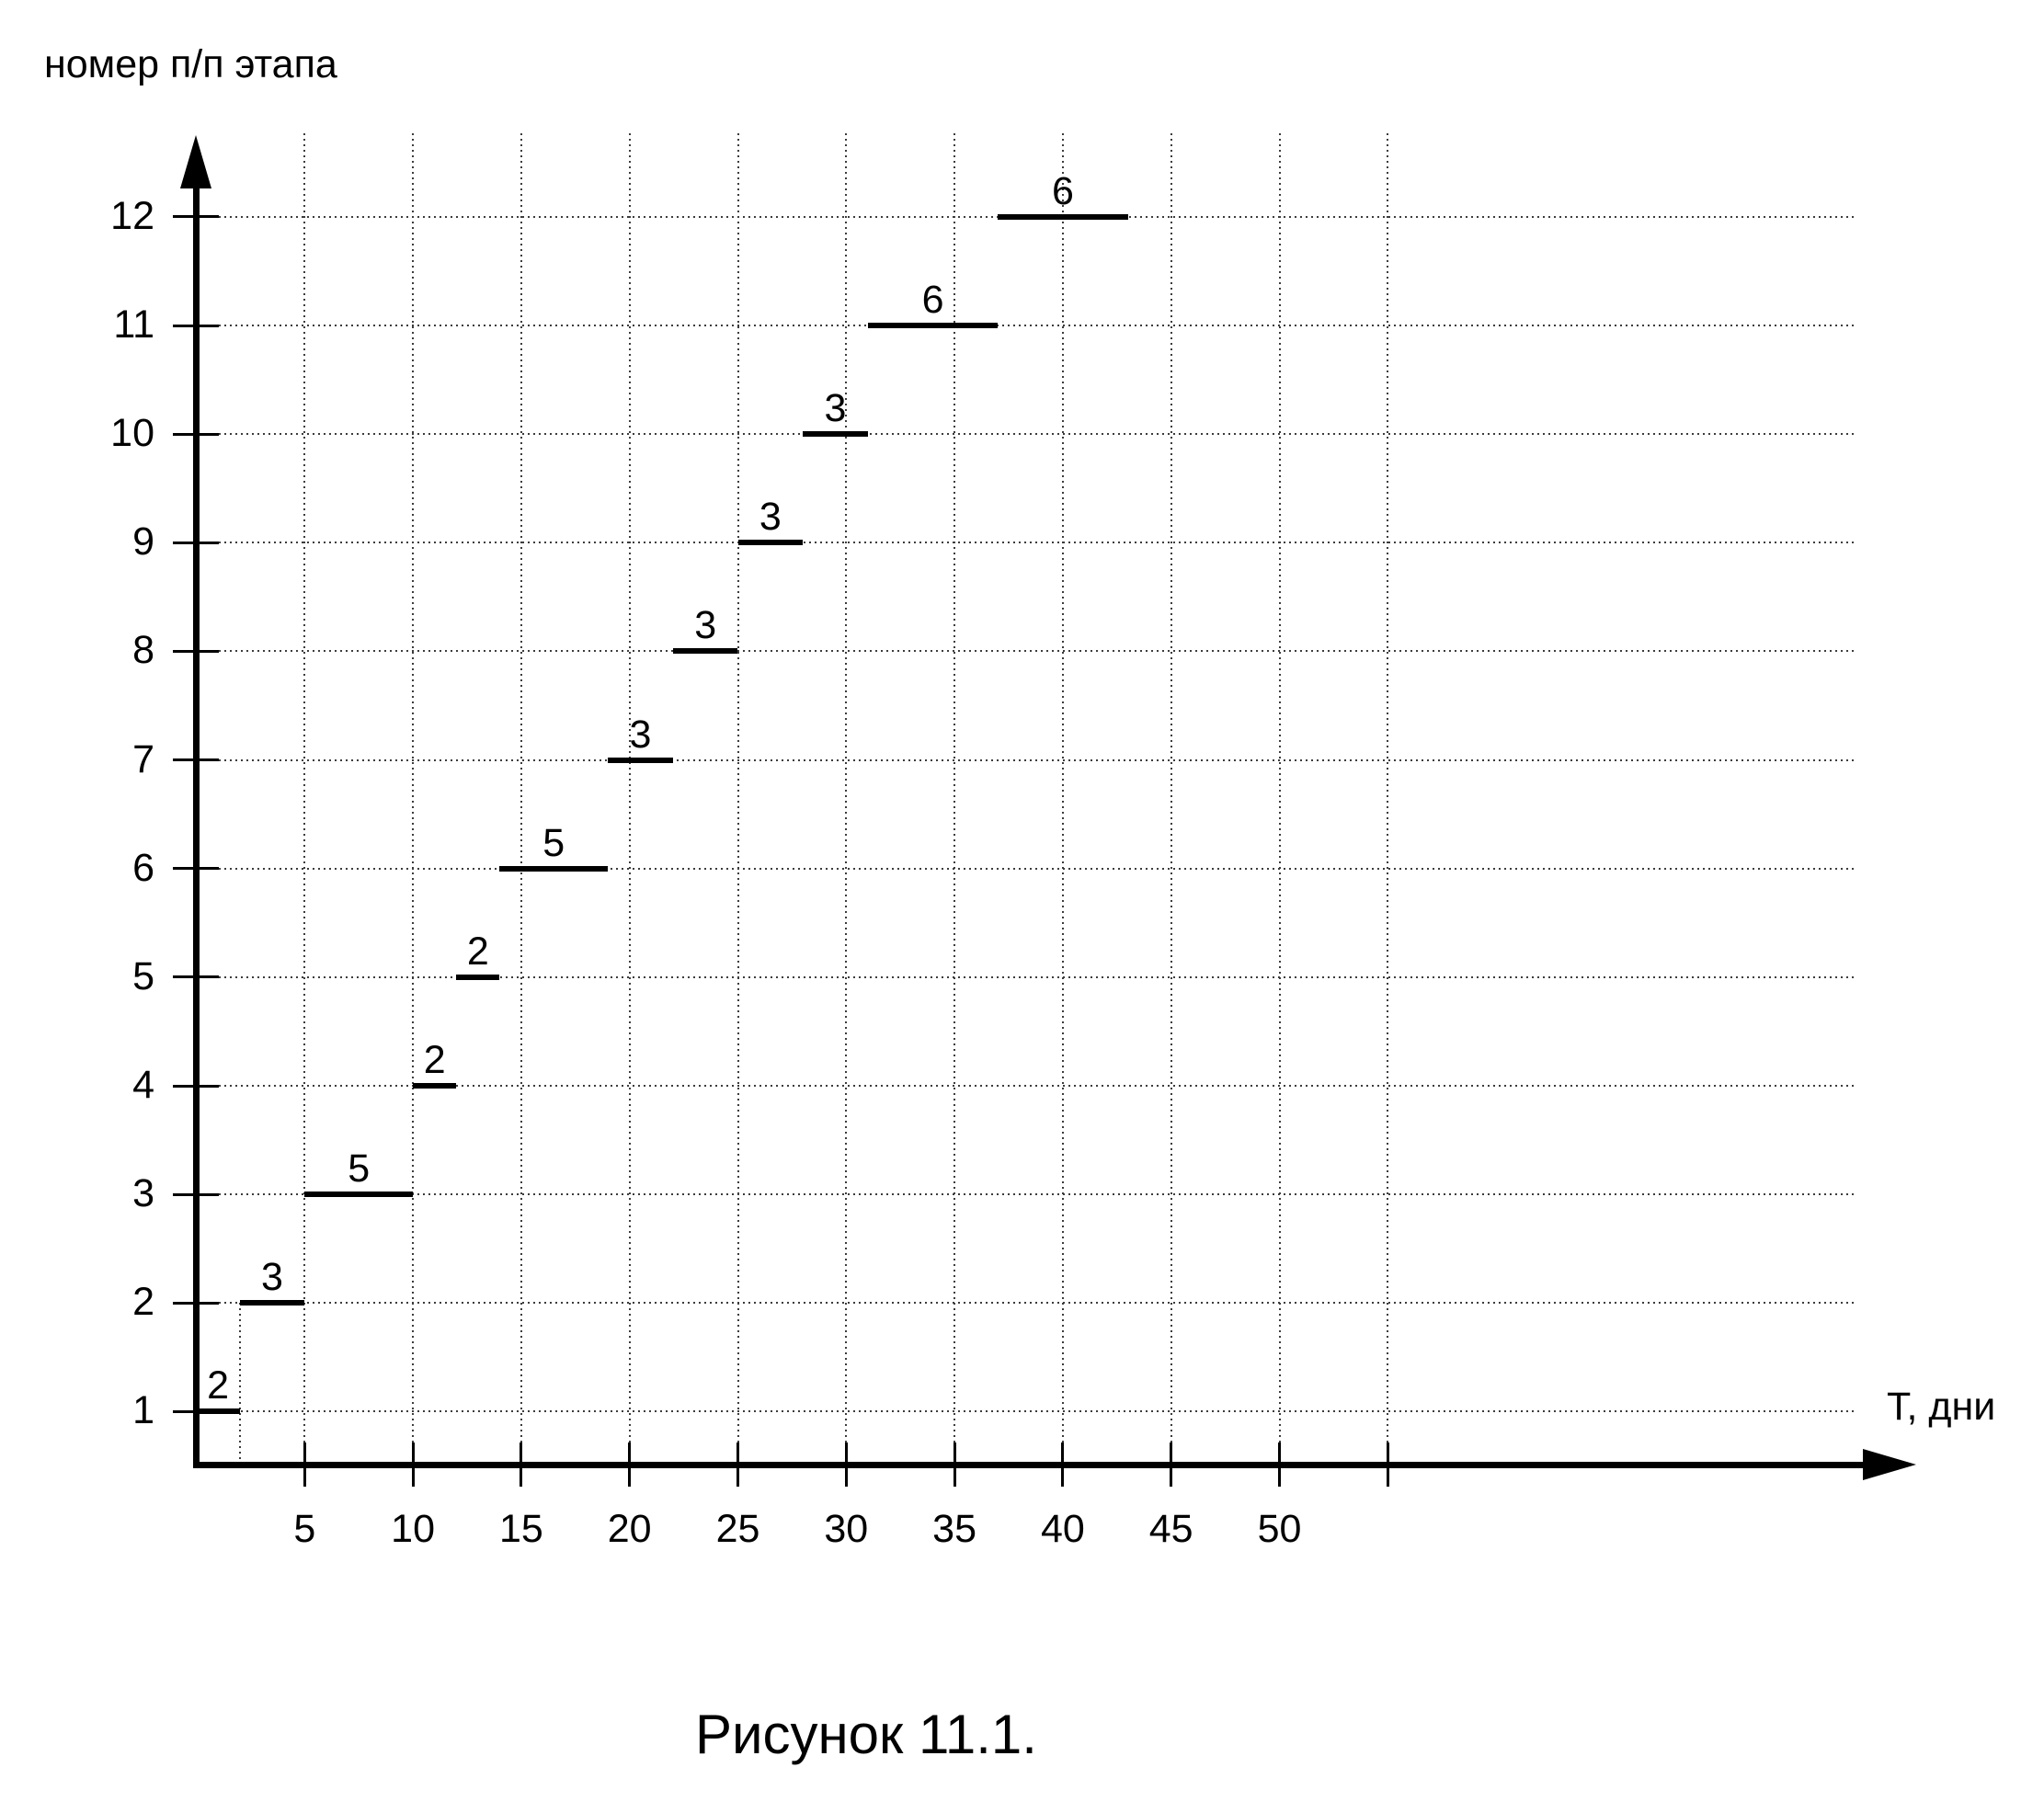 Image resolution: width=2044 pixels, height=1813 pixels. What do you see at coordinates (434, 1060) in the screenshot?
I see `bar-duration-label-stage-4: 2` at bounding box center [434, 1060].